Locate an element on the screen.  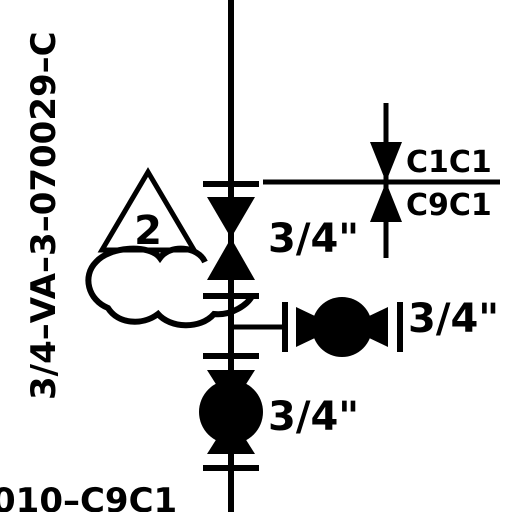
spec-break: C1C1 C9C1 is located at coordinates (381, 180).